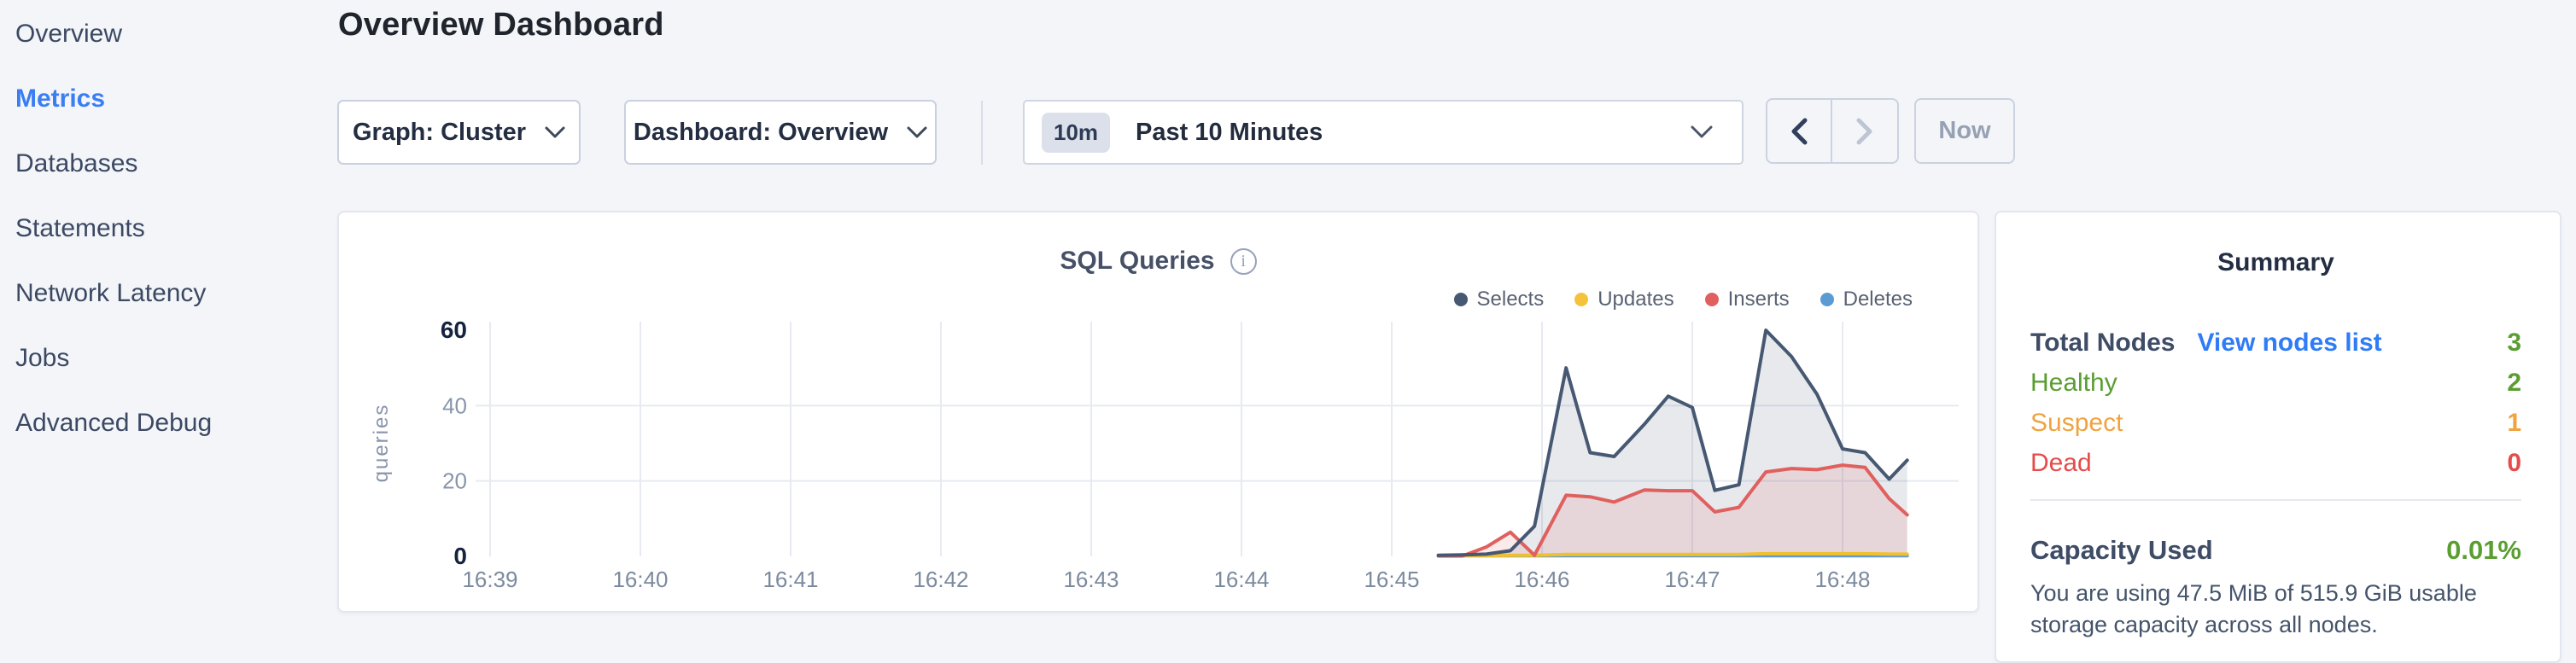 This screenshot has width=2576, height=663. Describe the element at coordinates (1460, 299) in the screenshot. I see `selects-dot-icon` at that location.